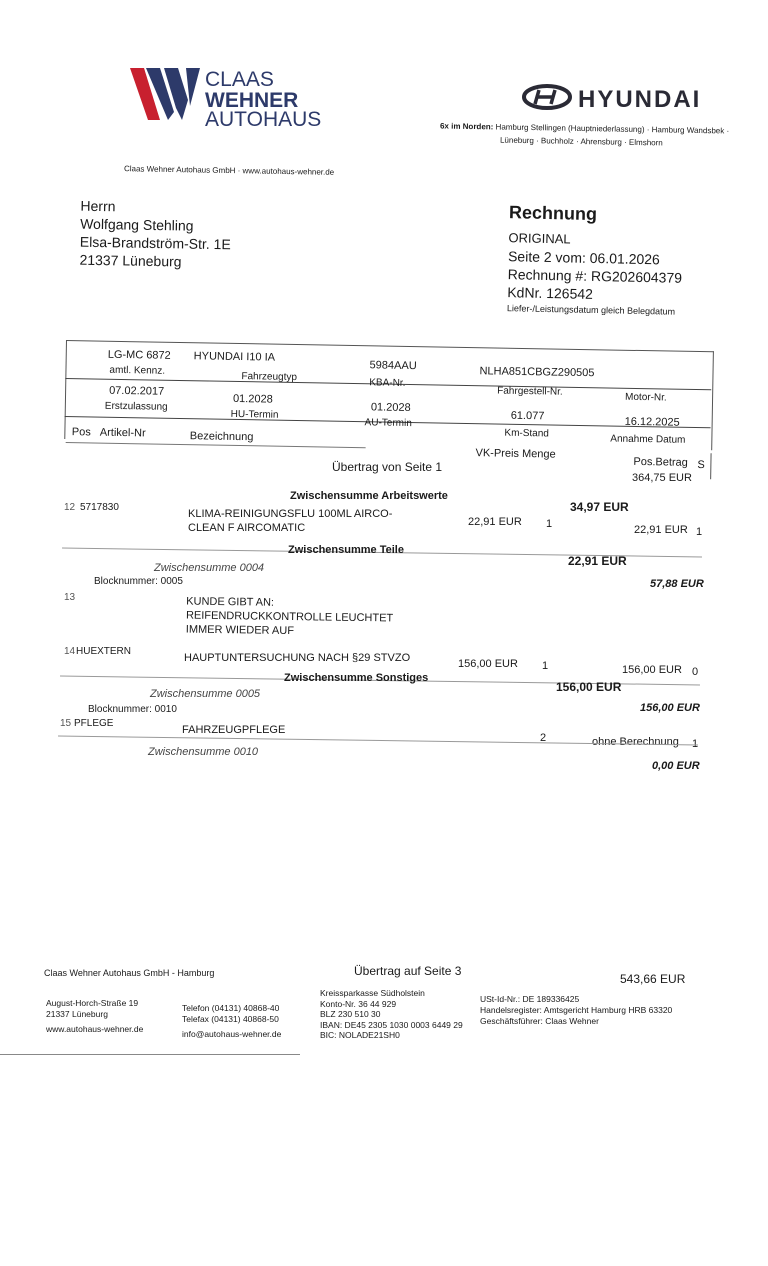 The image size is (768, 1266). I want to click on subtotal-parts-label: Zwischensumme Teile, so click(346, 550).